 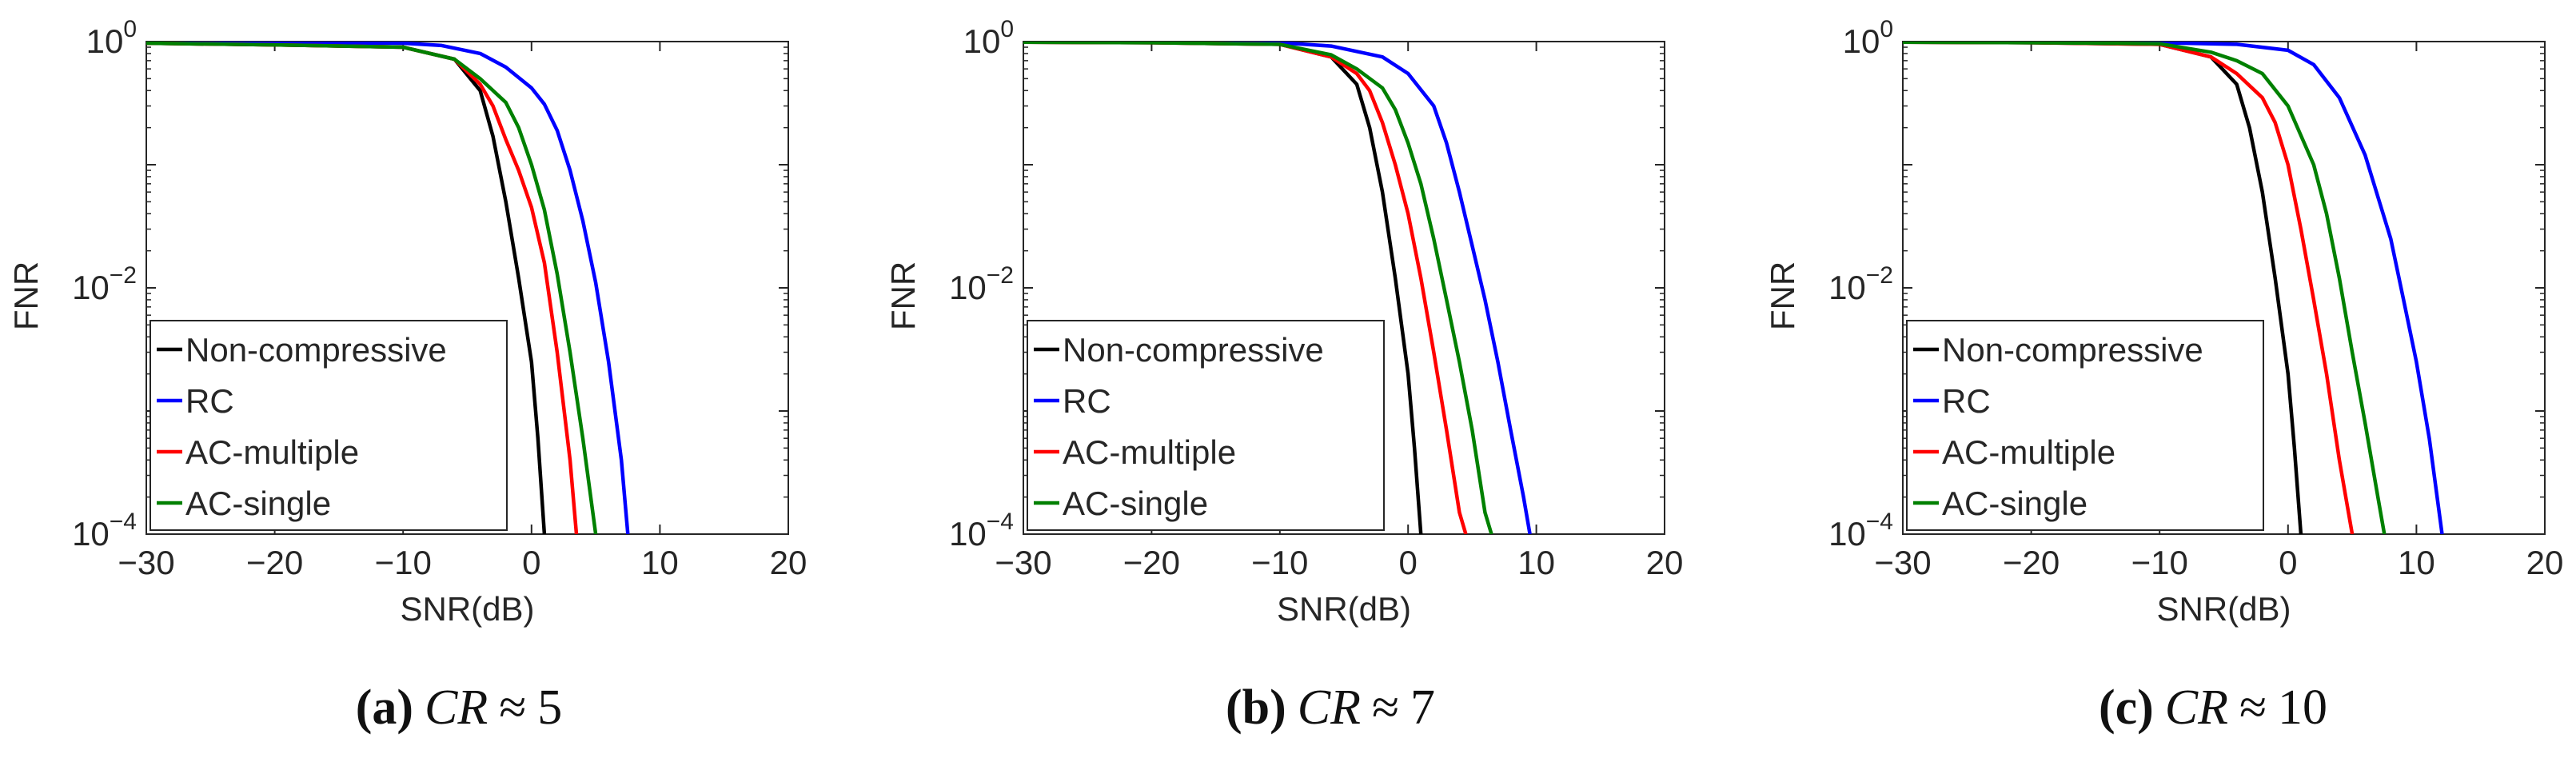 What do you see at coordinates (2303, 707) in the screenshot?
I see `caption-cr-value: 10` at bounding box center [2303, 707].